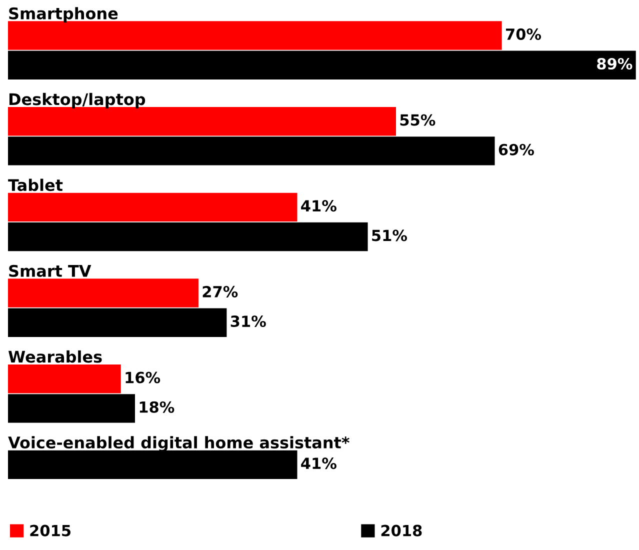 The image size is (639, 550). Describe the element at coordinates (50, 530) in the screenshot. I see `legend-label: 2015` at that location.